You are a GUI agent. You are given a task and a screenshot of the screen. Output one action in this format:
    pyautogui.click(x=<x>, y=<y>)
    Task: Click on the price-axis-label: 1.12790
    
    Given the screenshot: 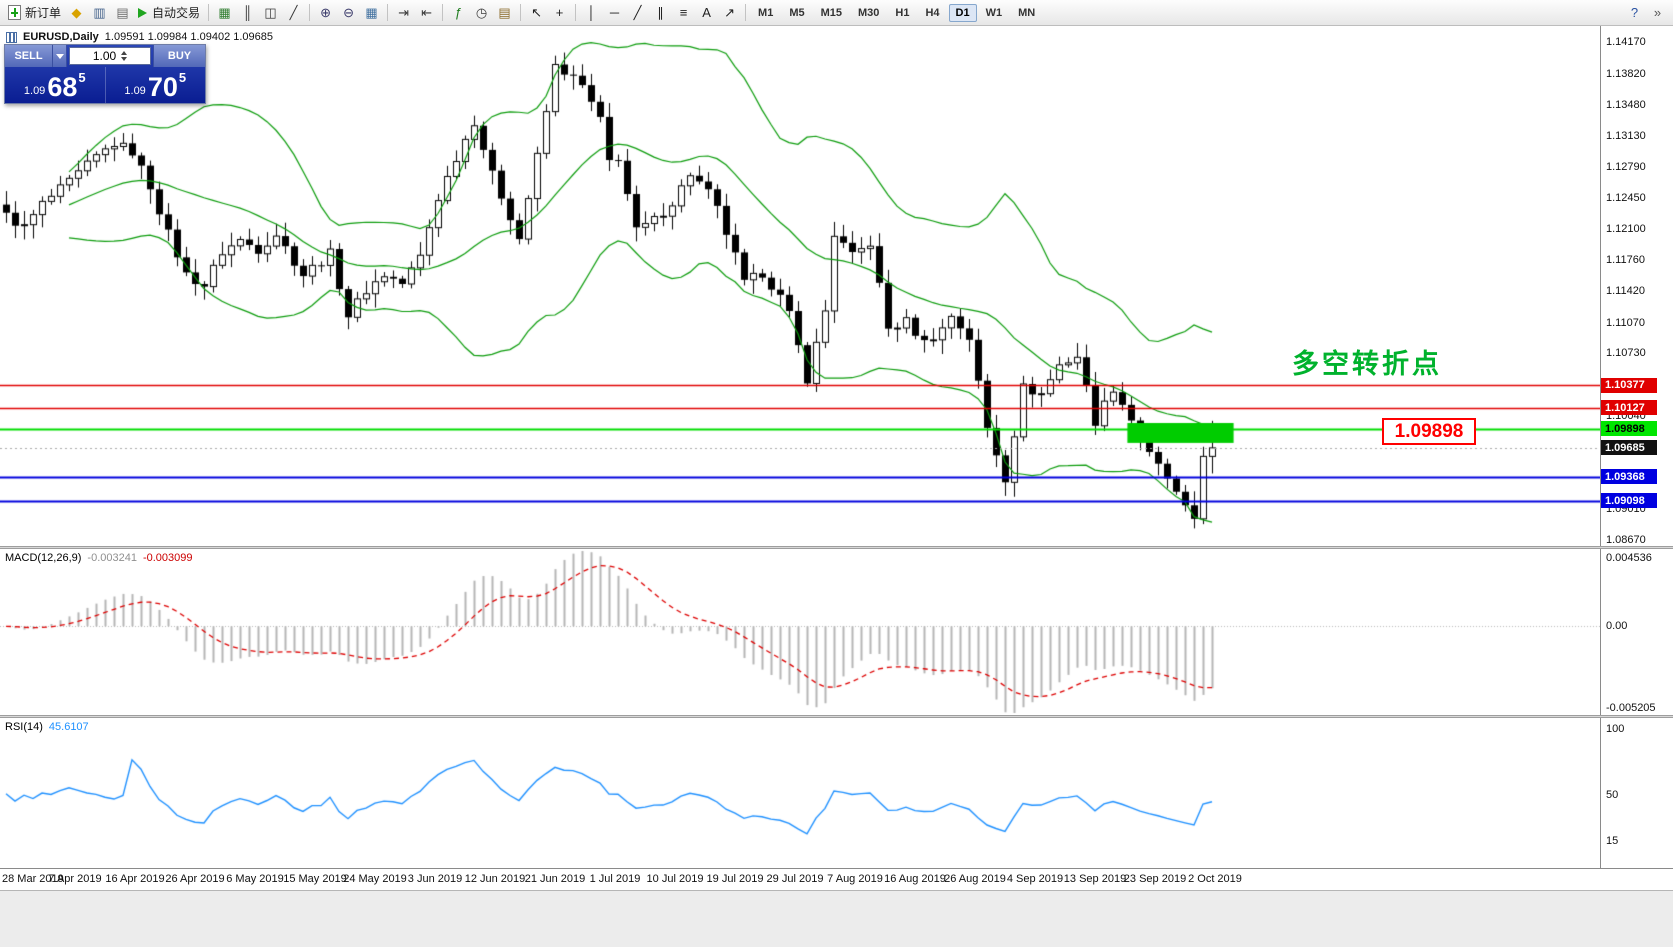 What is the action you would take?
    pyautogui.click(x=1626, y=167)
    